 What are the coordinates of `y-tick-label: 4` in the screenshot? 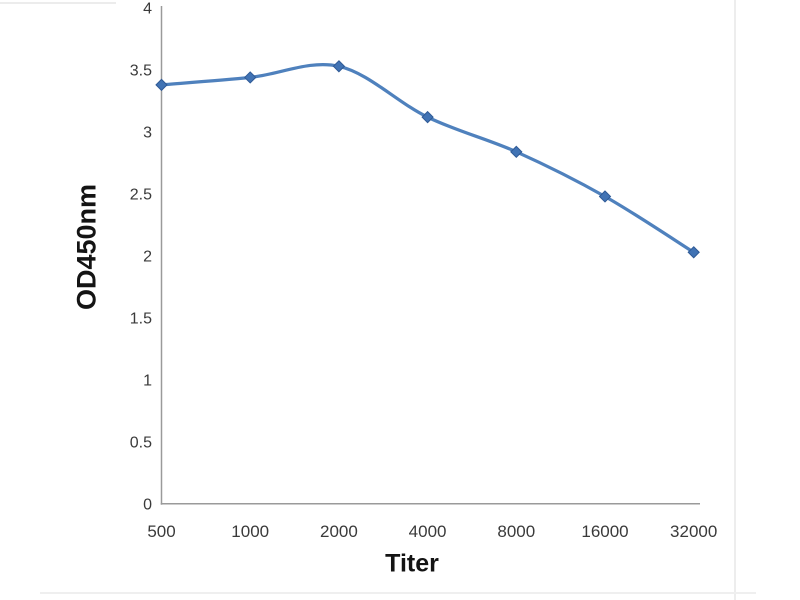 It's located at (147, 9).